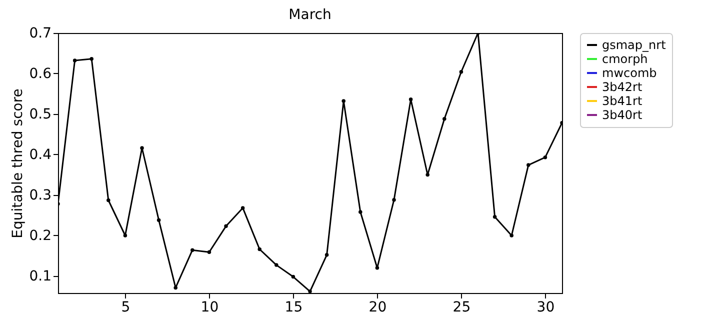 The image size is (720, 324). Describe the element at coordinates (622, 101) in the screenshot. I see `legend-label: 3b41rt` at that location.